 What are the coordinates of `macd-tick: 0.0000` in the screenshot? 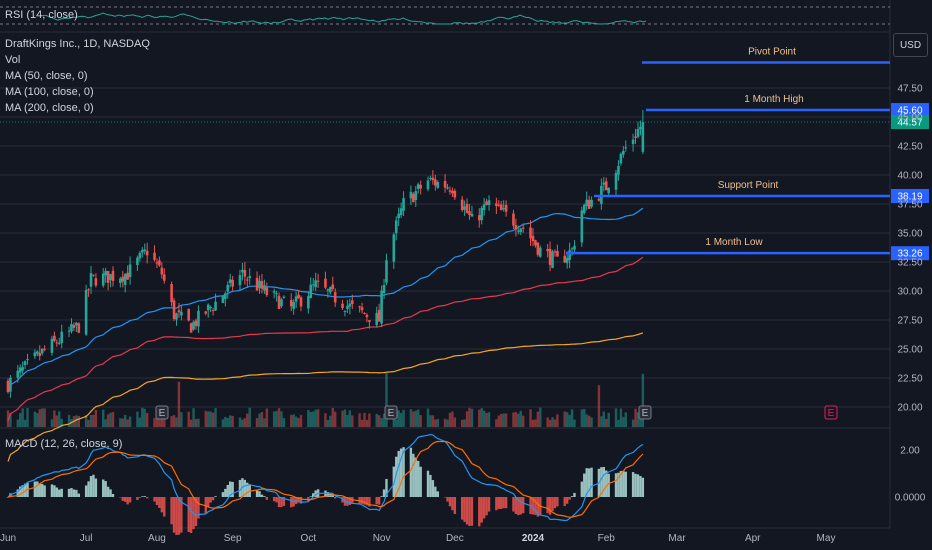 It's located at (910, 498).